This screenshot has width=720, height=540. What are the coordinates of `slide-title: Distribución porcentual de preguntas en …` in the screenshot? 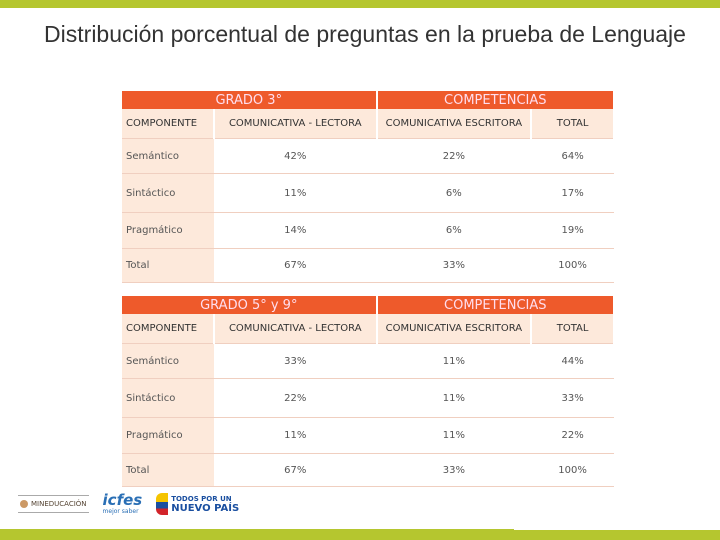 It's located at (365, 34).